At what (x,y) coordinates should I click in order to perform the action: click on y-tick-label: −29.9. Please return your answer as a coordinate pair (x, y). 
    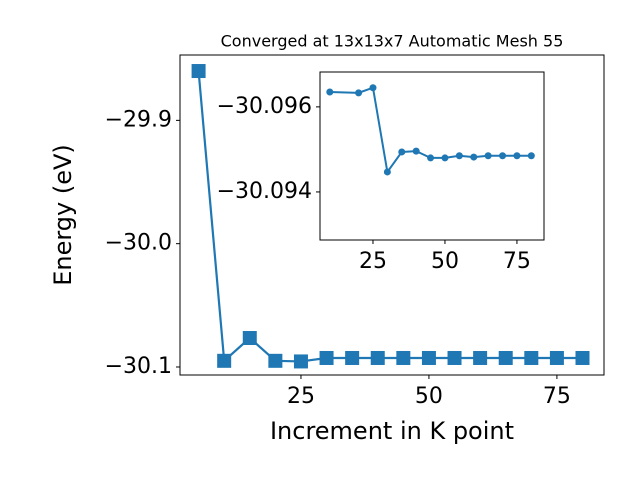
    Looking at the image, I should click on (138, 119).